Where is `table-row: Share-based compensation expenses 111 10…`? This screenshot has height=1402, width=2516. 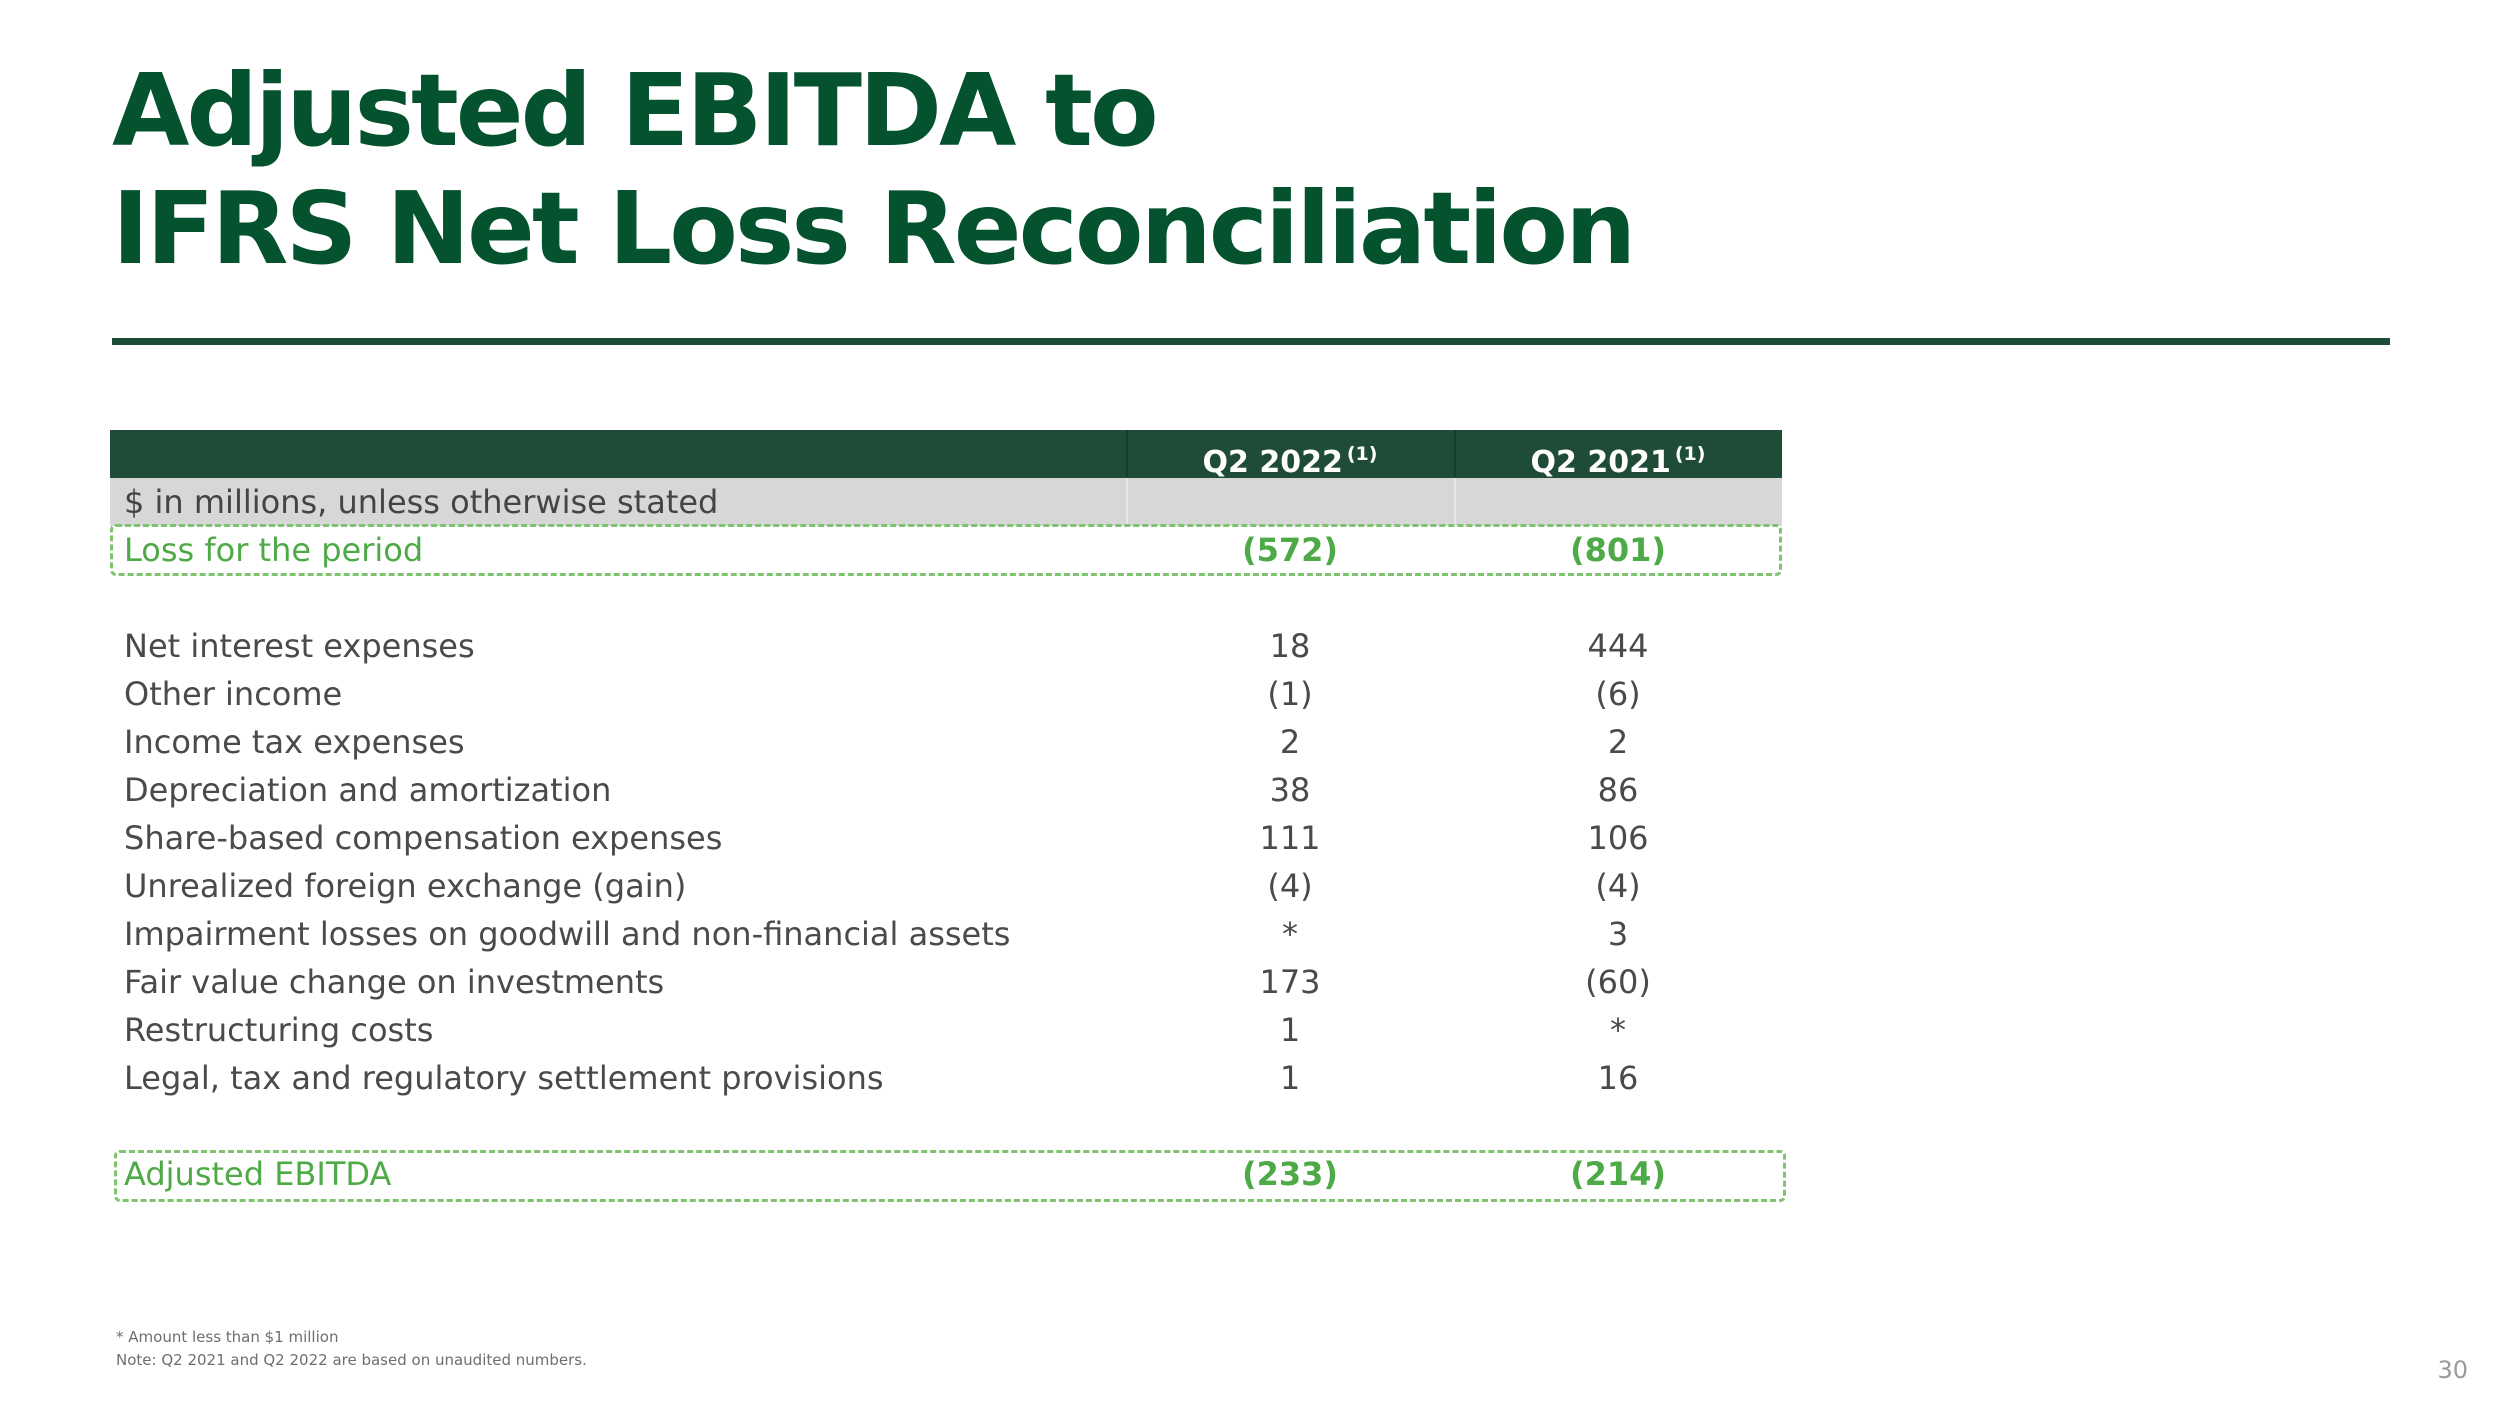
table-row: Share-based compensation expenses 111 10… is located at coordinates (946, 838).